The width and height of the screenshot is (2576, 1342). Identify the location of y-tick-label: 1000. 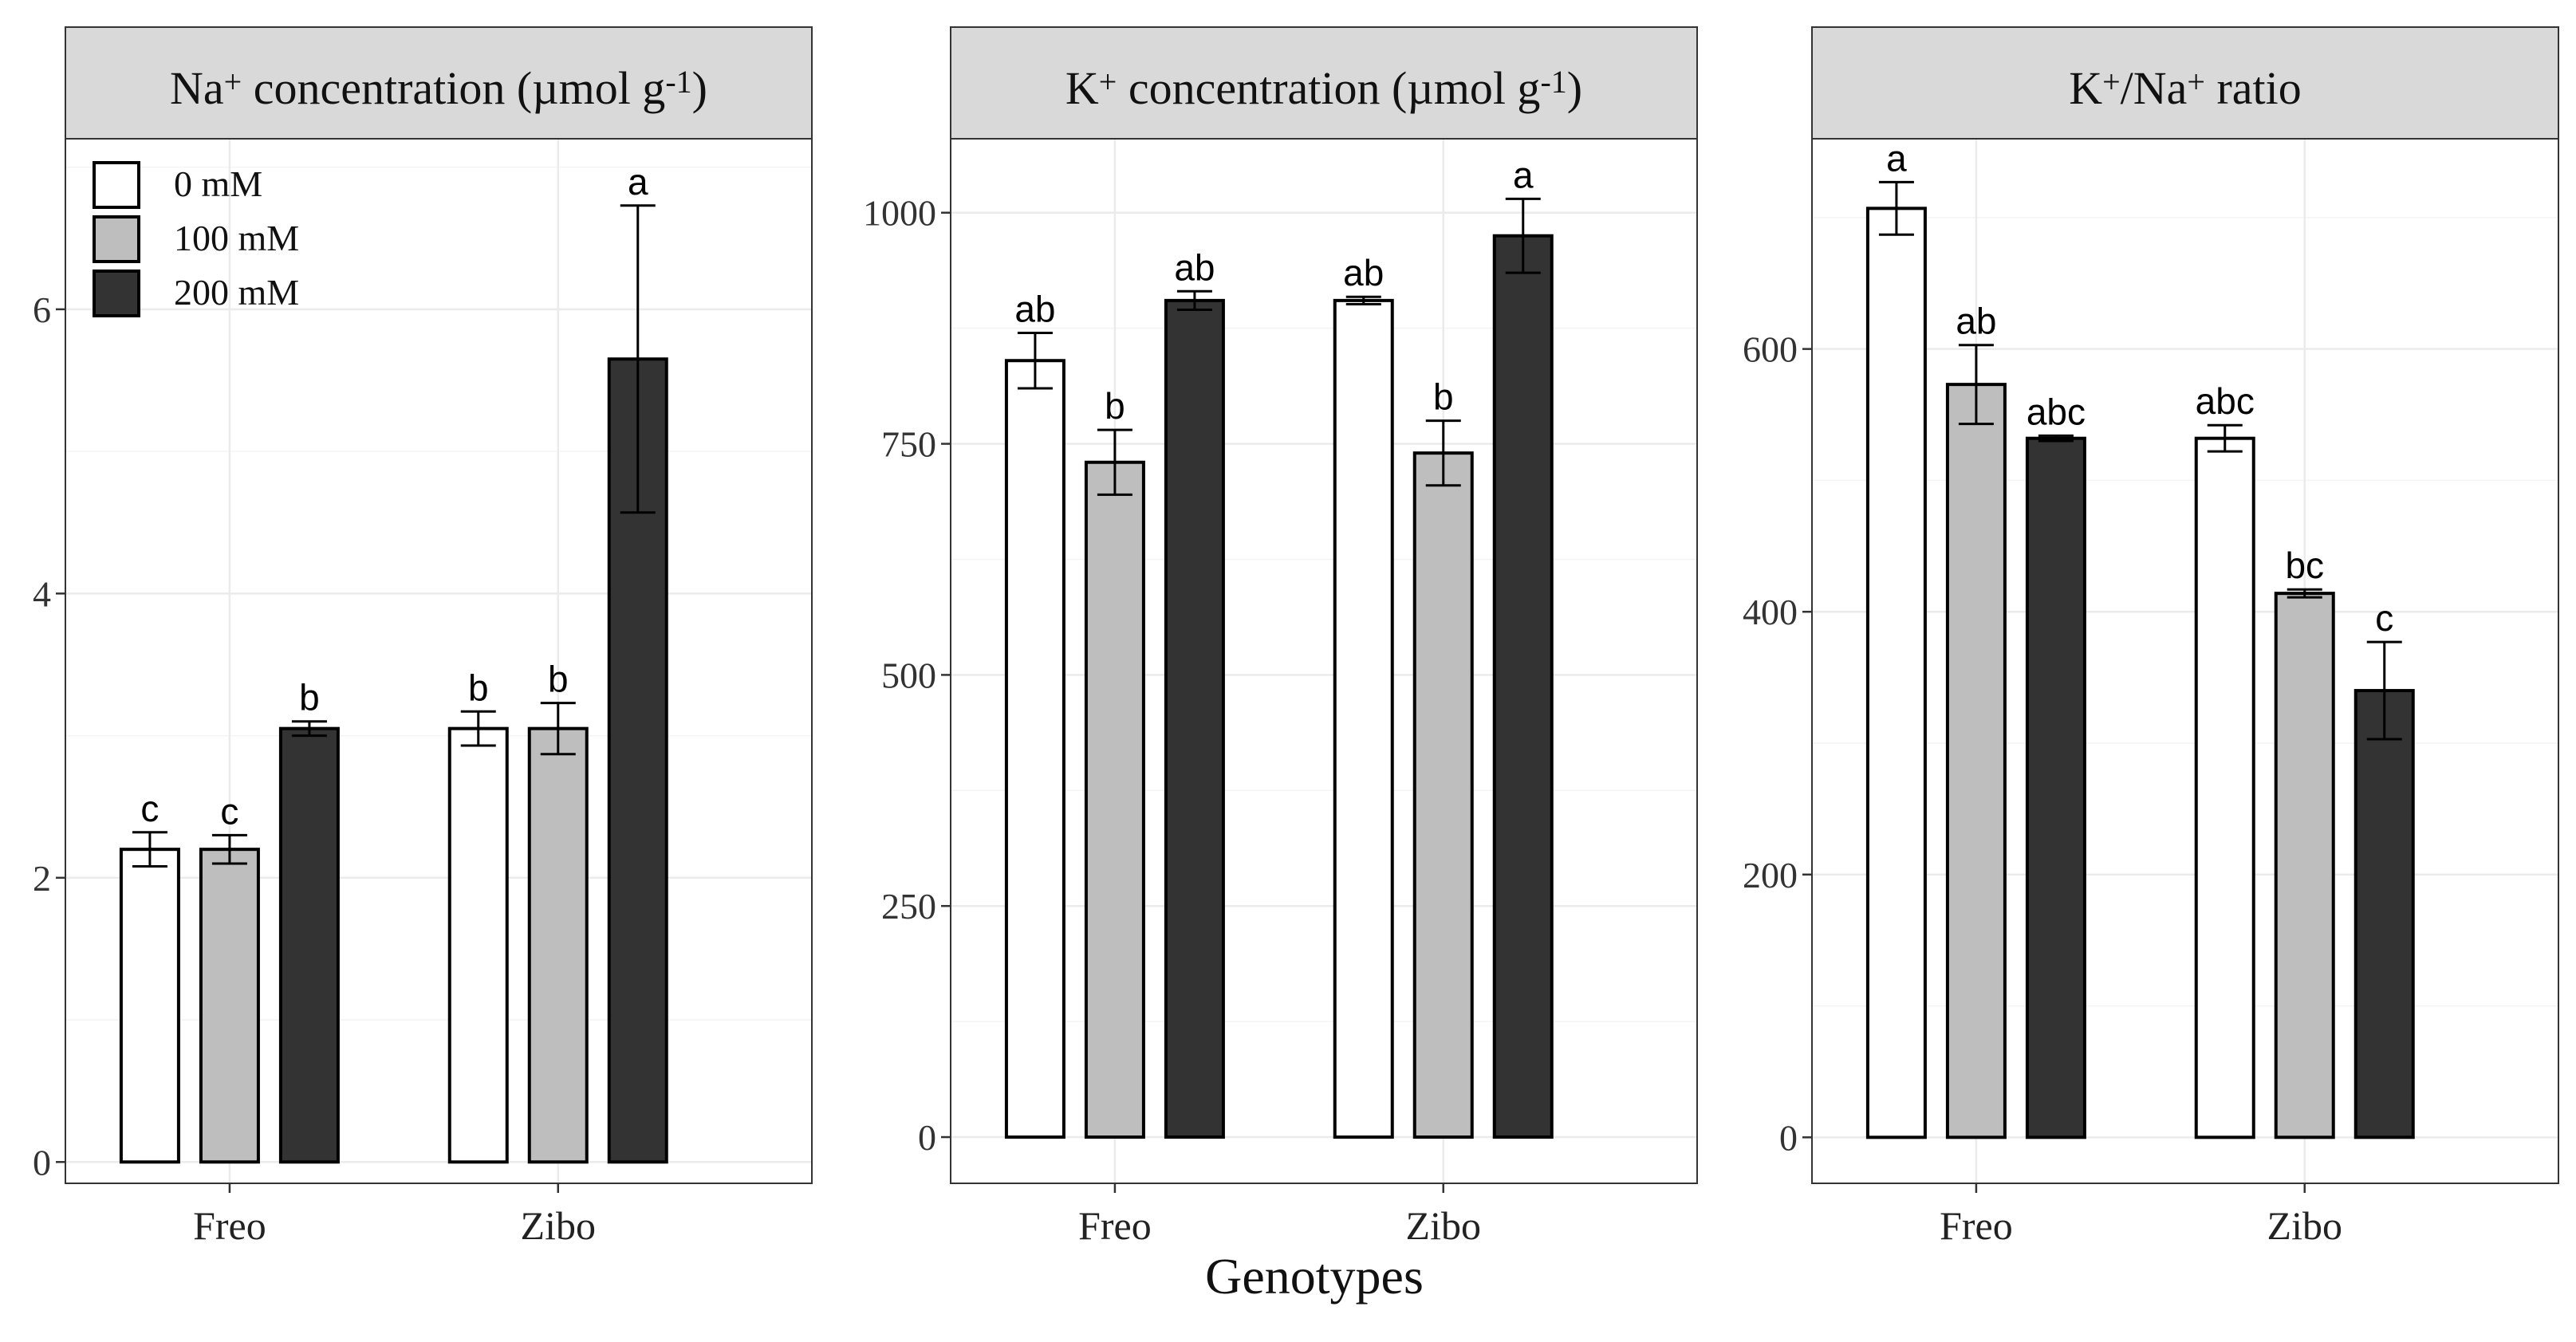
(899, 214).